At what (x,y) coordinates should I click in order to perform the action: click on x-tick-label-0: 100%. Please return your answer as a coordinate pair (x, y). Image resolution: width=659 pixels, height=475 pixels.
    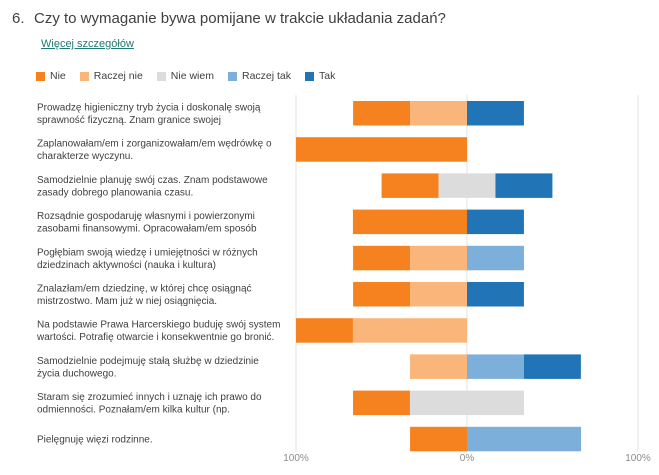
    Looking at the image, I should click on (296, 458).